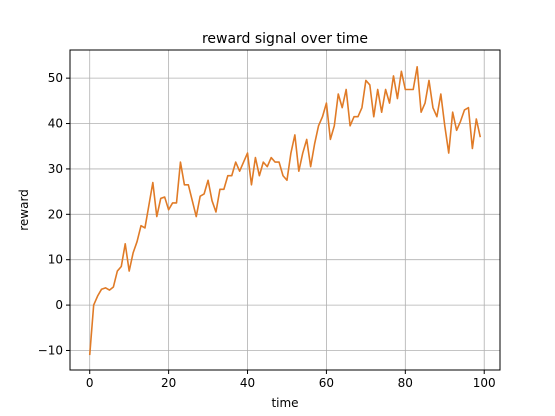 Image resolution: width=555 pixels, height=416 pixels. I want to click on x-axis-ticks: 0 20 40 60 80 100, so click(291, 380).